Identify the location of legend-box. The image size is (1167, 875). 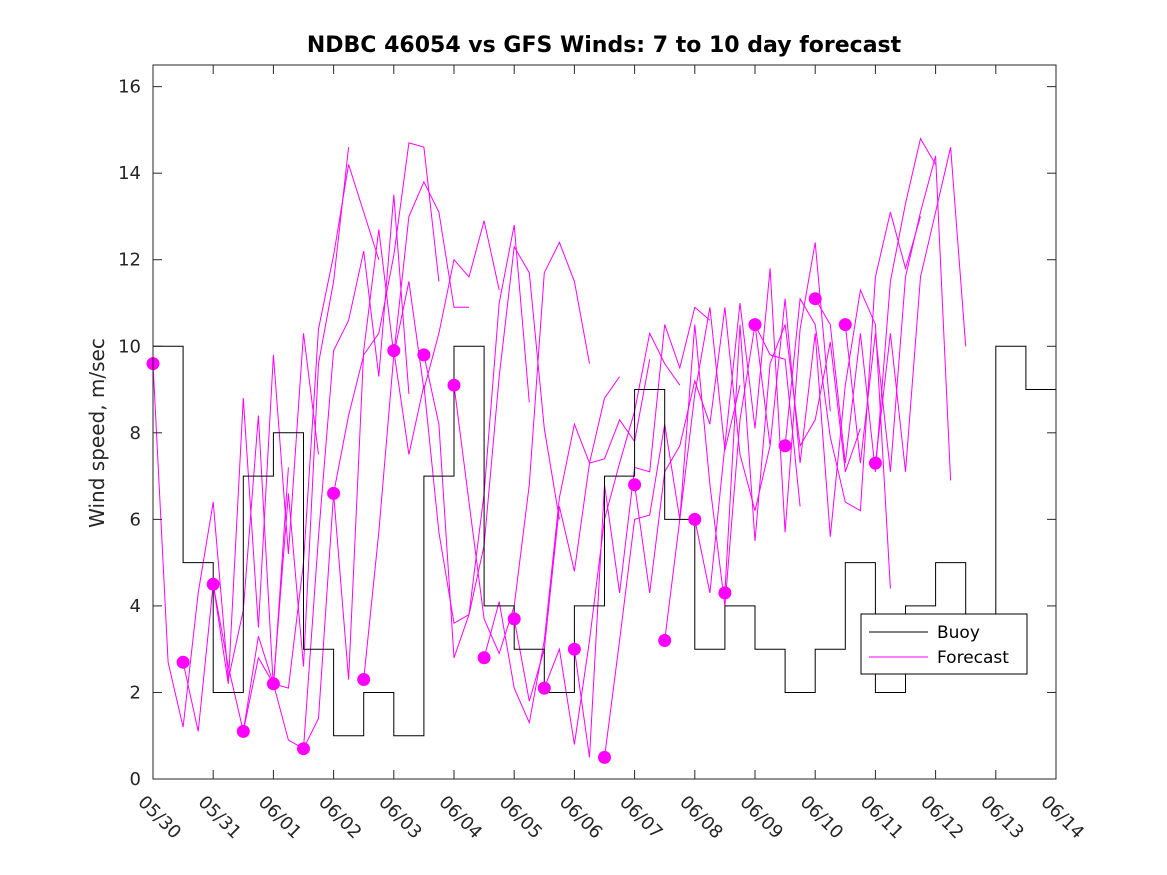
(944, 644).